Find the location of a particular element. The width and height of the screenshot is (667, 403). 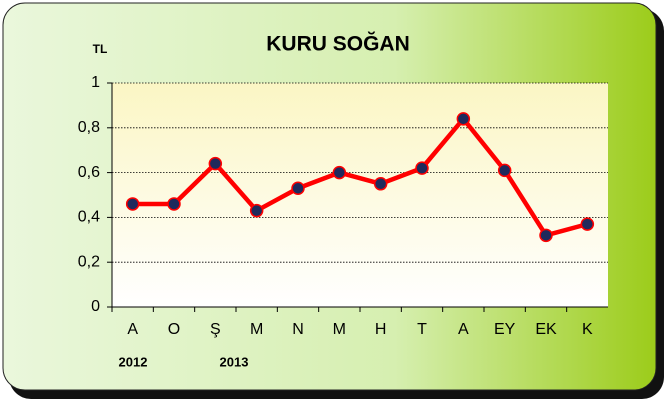

x-tick-label: Ş is located at coordinates (215, 329).